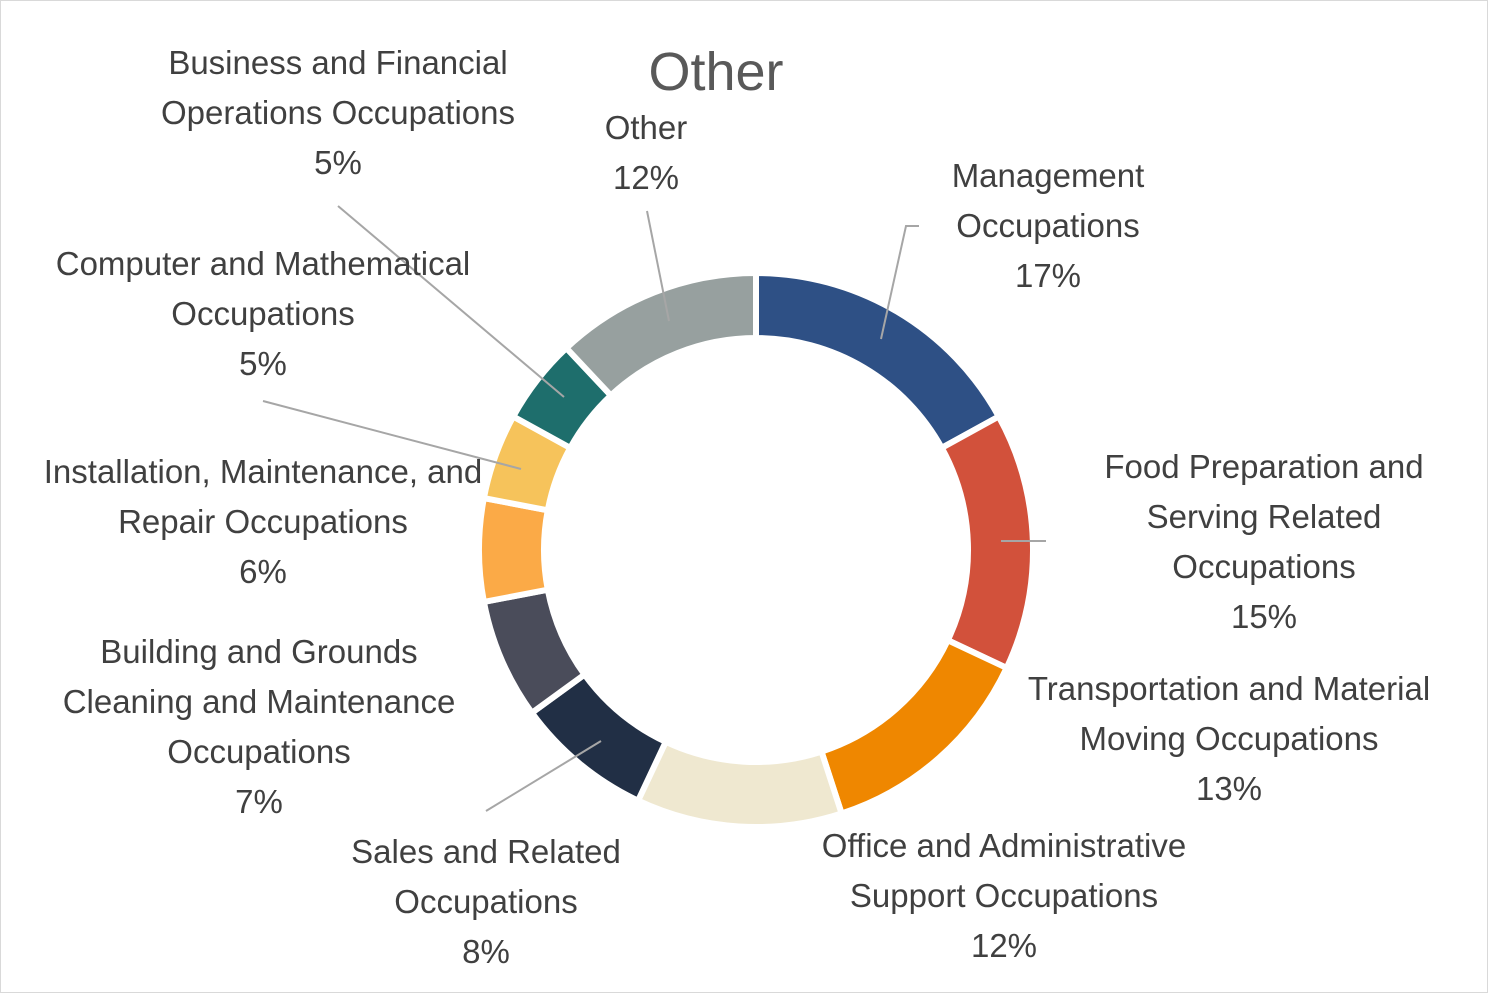 The height and width of the screenshot is (993, 1488). I want to click on value-label: 17%, so click(1048, 275).